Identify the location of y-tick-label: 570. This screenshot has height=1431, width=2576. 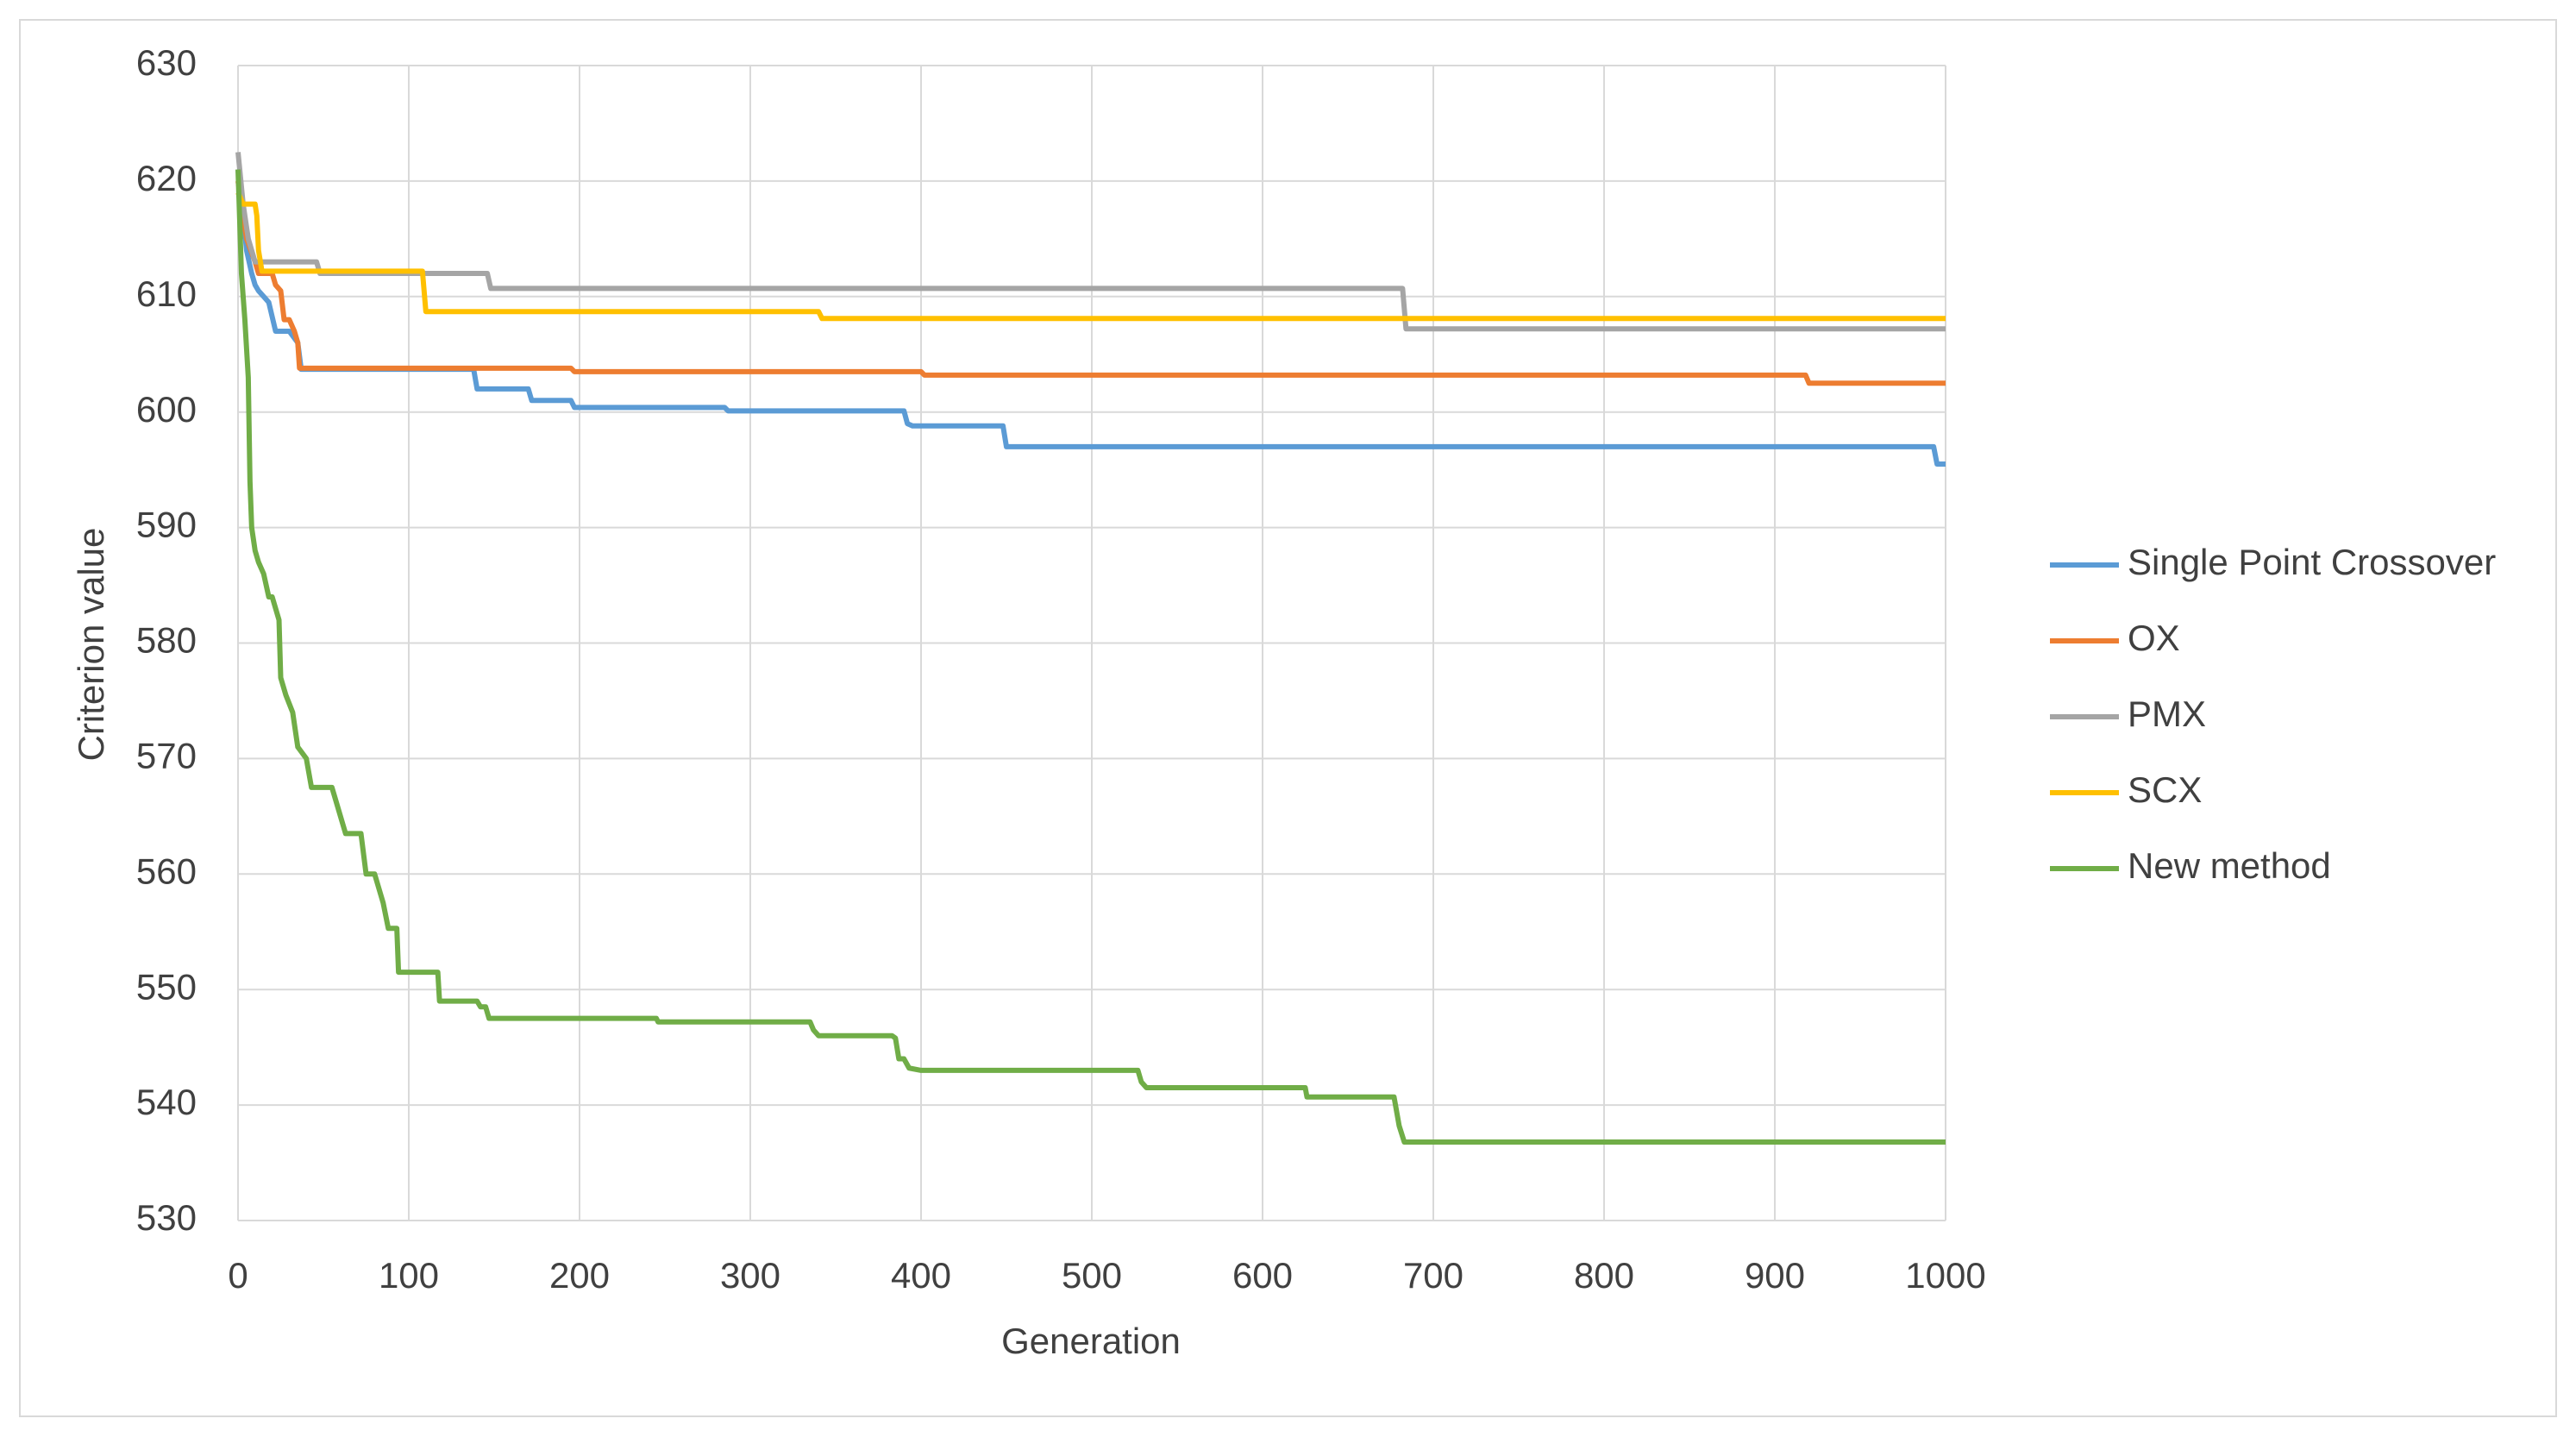
(166, 755).